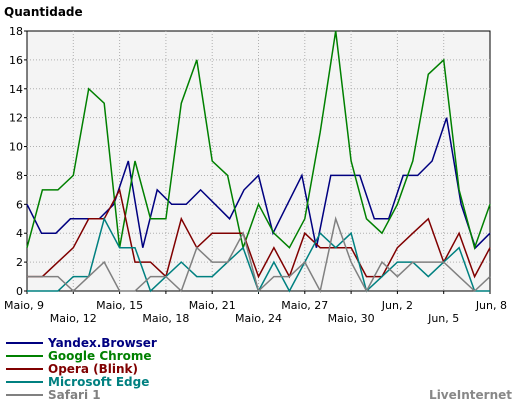 This screenshot has width=520, height=405. What do you see at coordinates (93, 369) in the screenshot?
I see `legend-label: Opera (Blink)` at bounding box center [93, 369].